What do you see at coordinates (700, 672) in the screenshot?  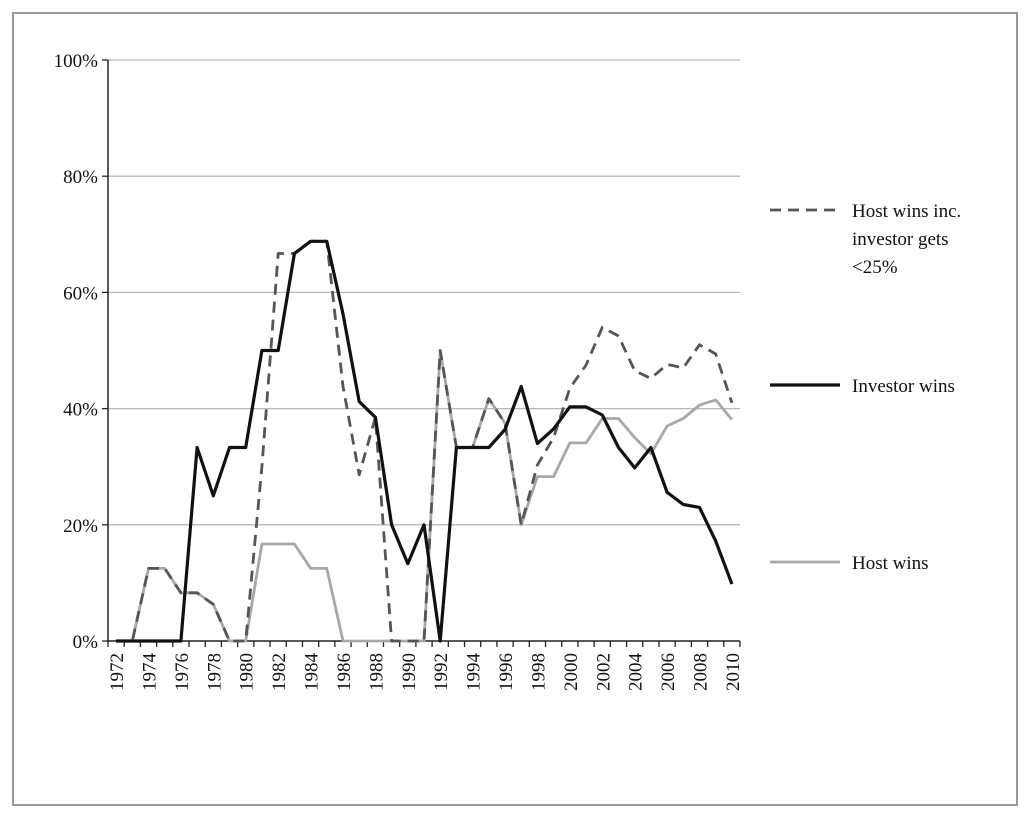 I see `x-tick-label: 2008` at bounding box center [700, 672].